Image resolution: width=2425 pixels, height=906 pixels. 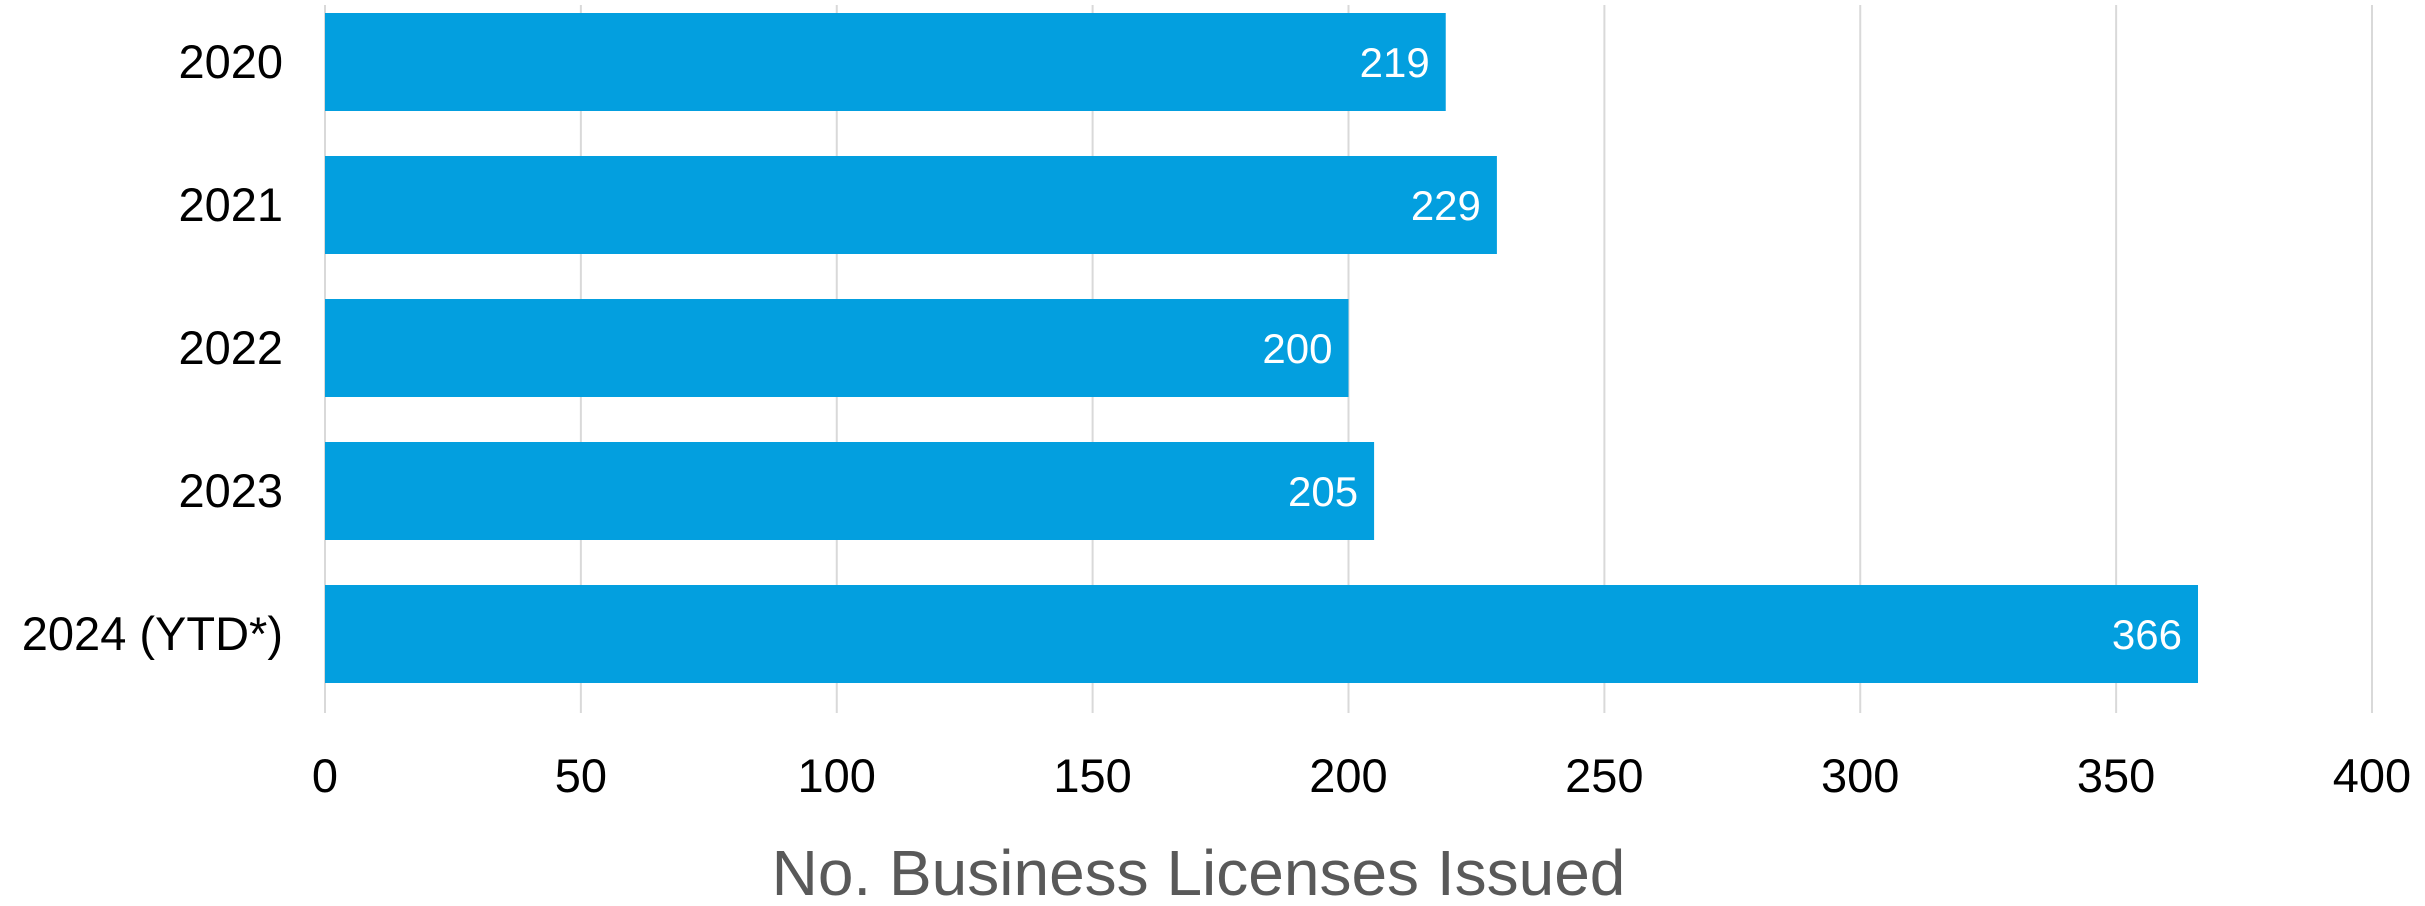 What do you see at coordinates (152, 633) in the screenshot?
I see `category-label: 2024 (YTD*)` at bounding box center [152, 633].